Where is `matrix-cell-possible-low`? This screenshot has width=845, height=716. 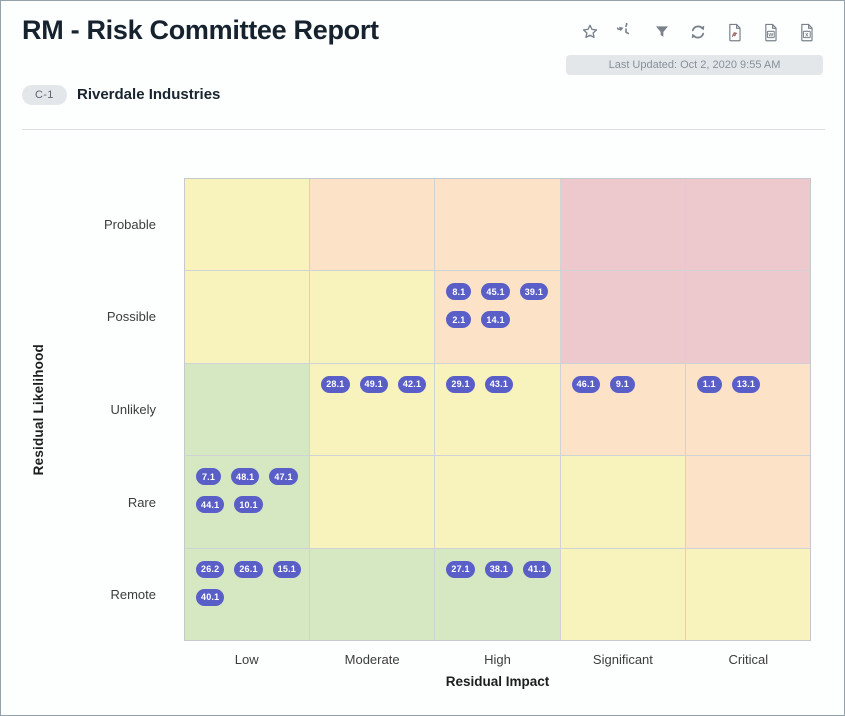
matrix-cell-possible-low is located at coordinates (247, 317).